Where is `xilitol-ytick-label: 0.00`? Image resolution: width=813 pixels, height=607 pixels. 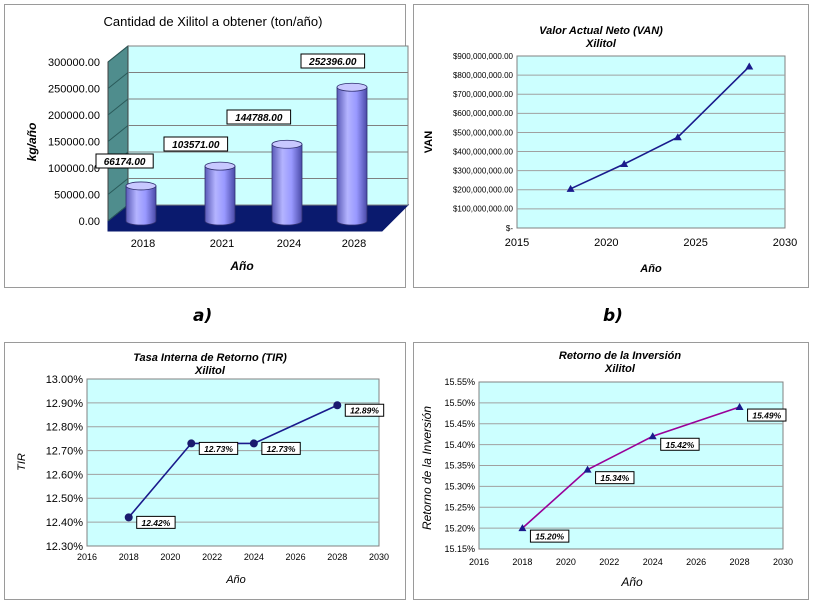 xilitol-ytick-label: 0.00 is located at coordinates (89, 222).